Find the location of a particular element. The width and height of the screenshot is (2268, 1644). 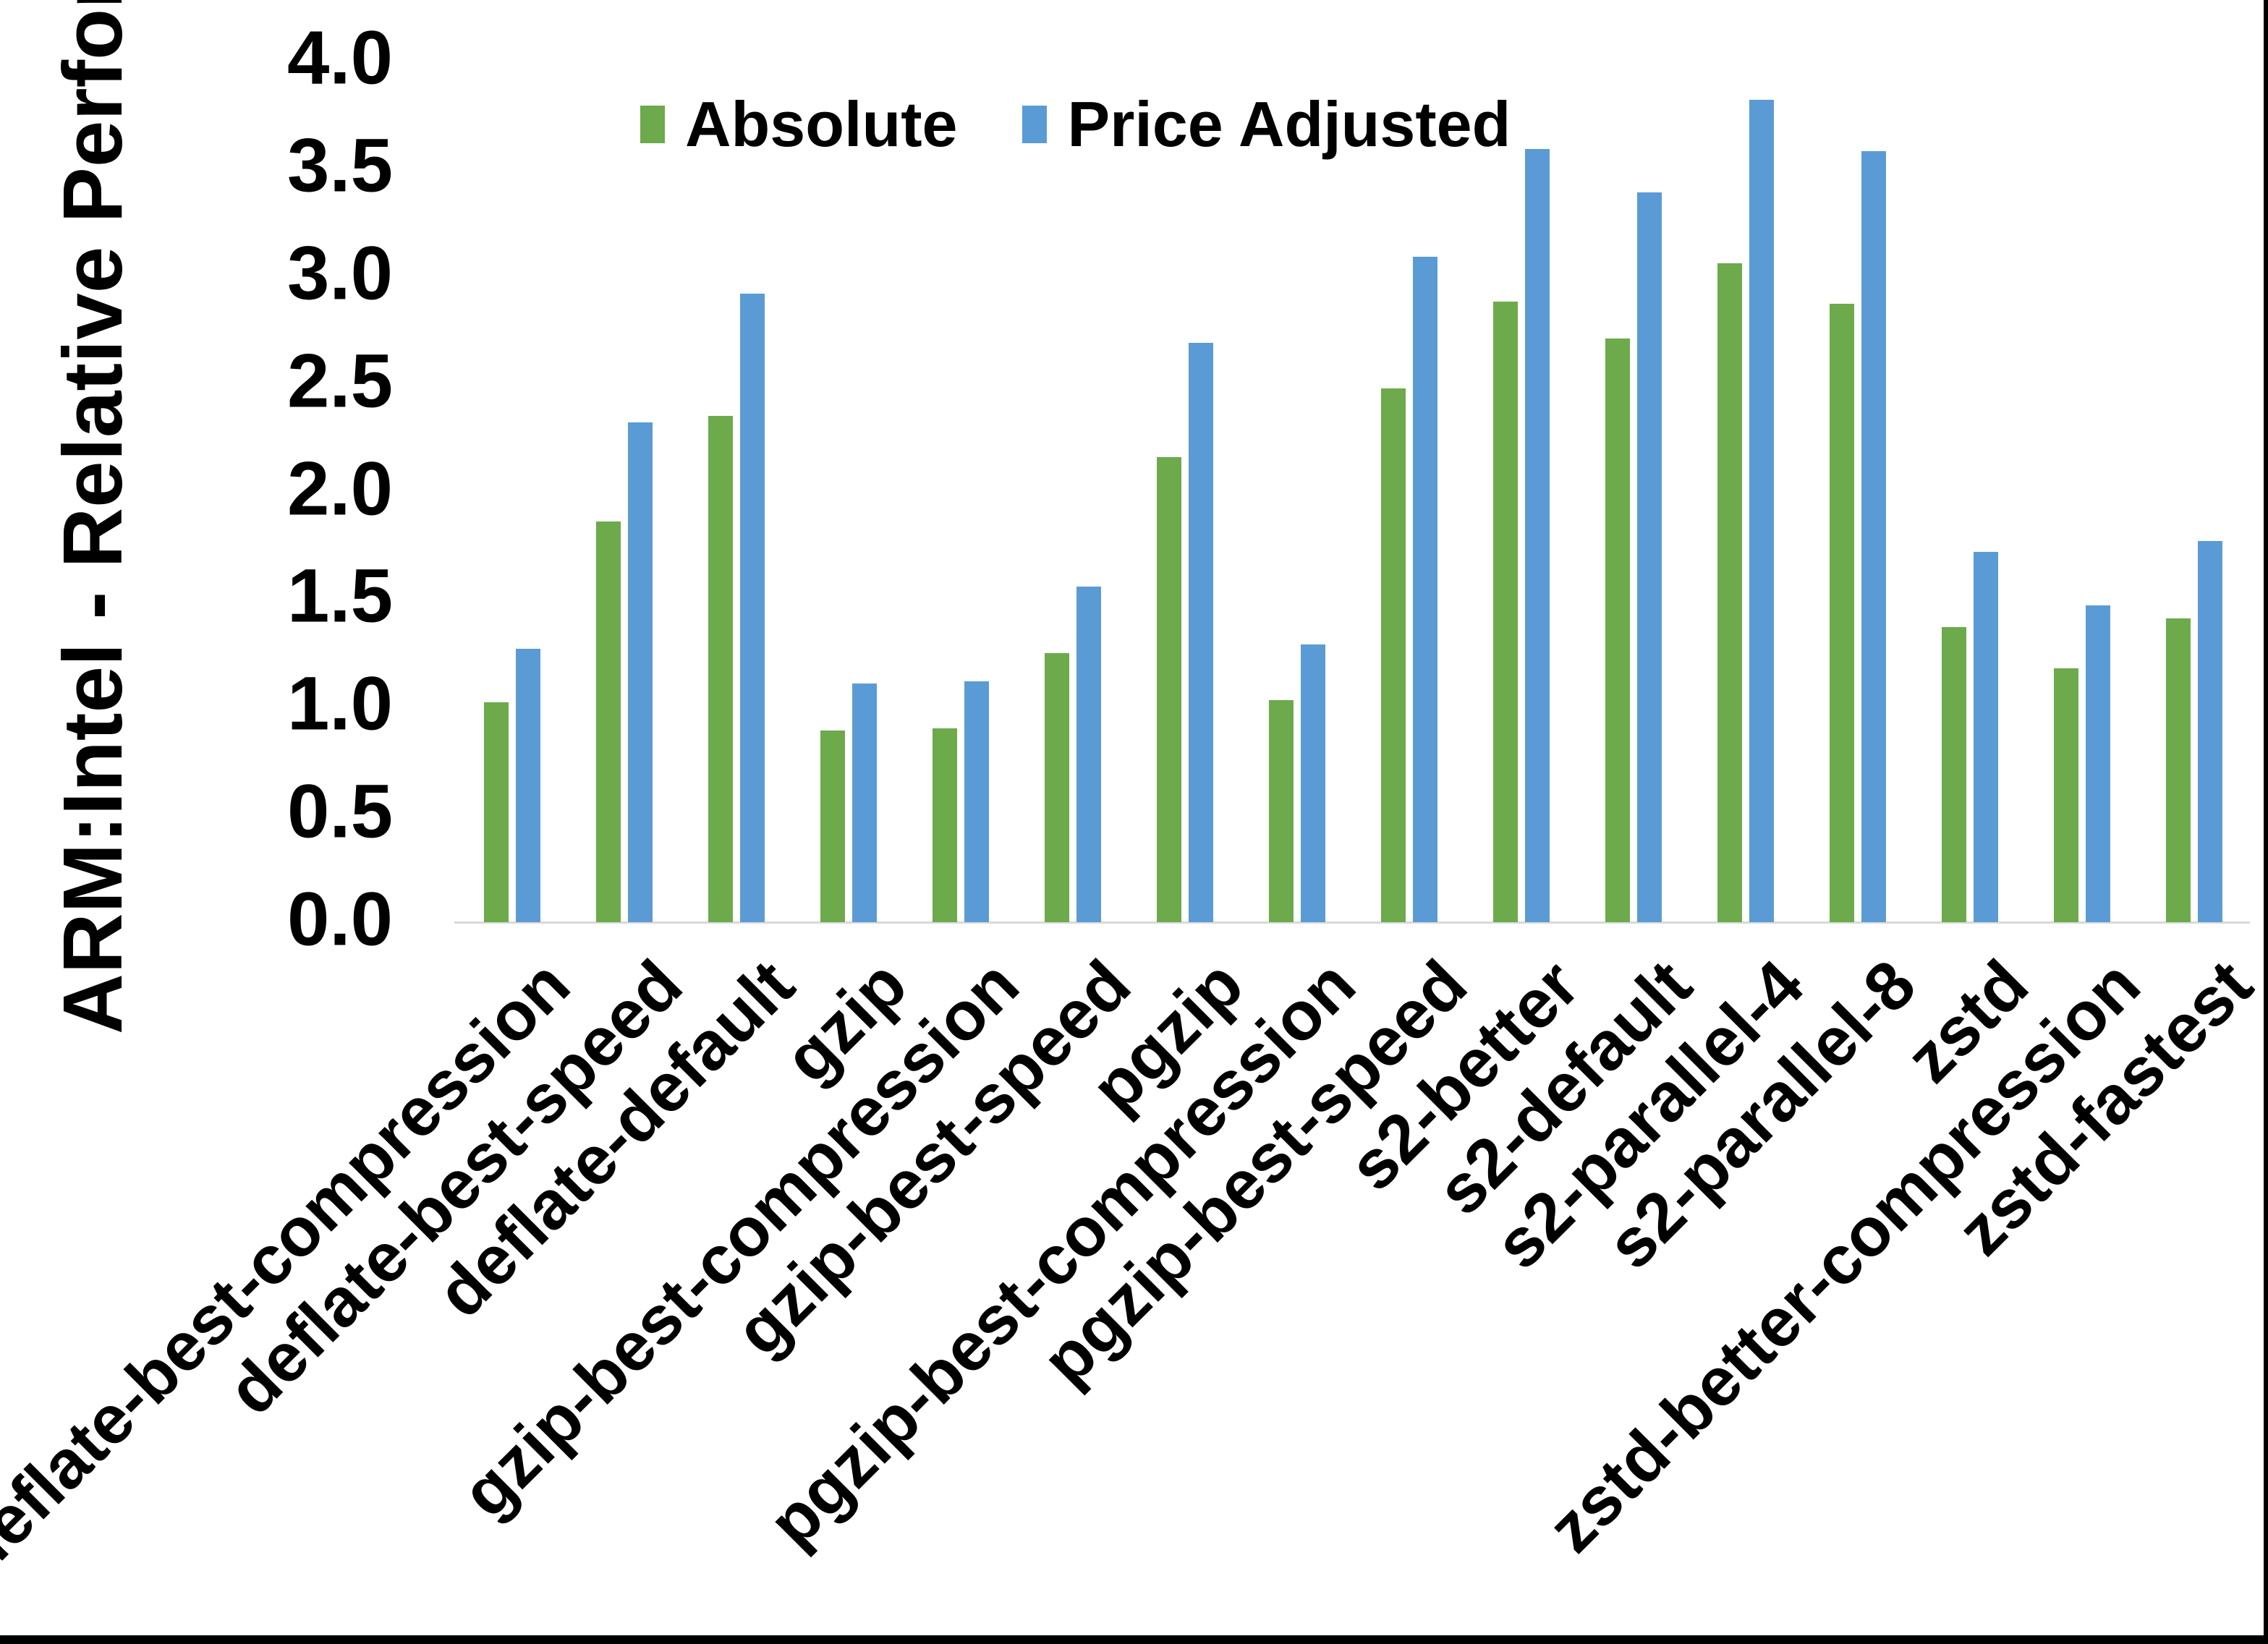

legend-label-price-adjusted: Price Adjusted is located at coordinates (1289, 124).